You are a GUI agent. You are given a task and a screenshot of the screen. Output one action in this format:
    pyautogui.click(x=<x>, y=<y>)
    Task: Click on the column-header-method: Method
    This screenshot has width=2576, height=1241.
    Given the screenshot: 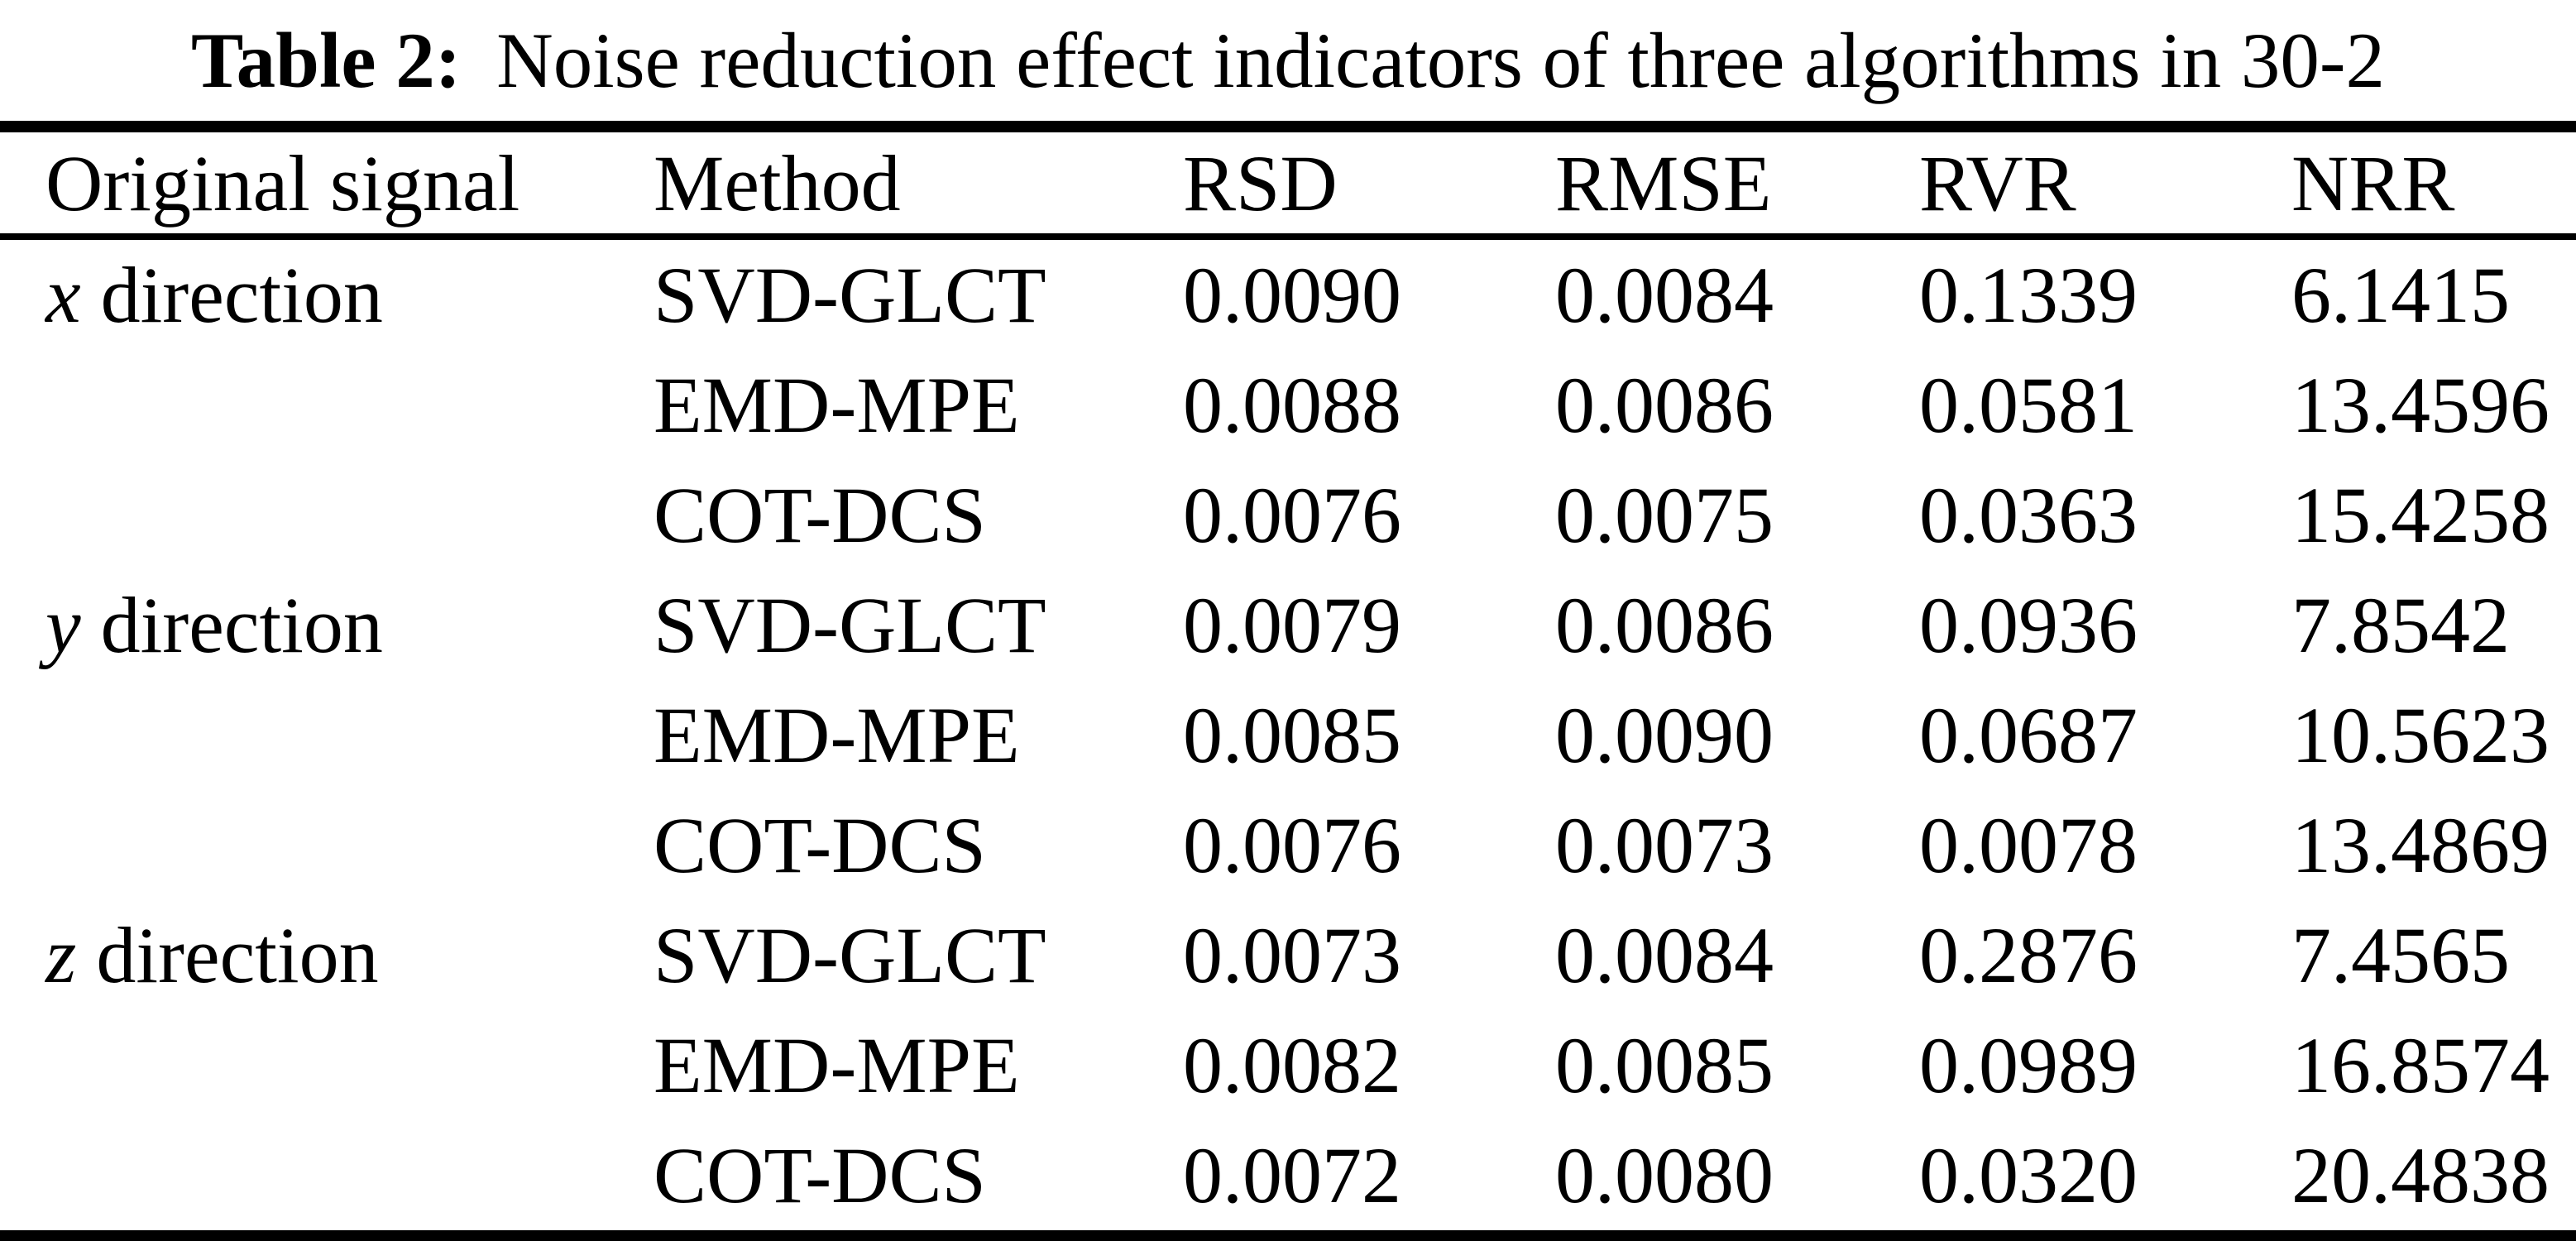 What is the action you would take?
    pyautogui.click(x=778, y=183)
    